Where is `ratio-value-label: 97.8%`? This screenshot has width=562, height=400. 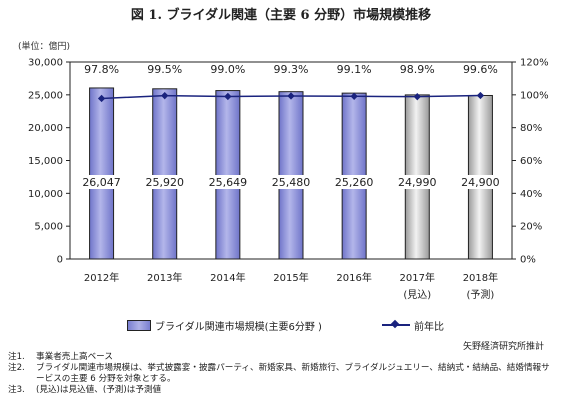
ratio-value-label: 97.8% is located at coordinates (101, 69).